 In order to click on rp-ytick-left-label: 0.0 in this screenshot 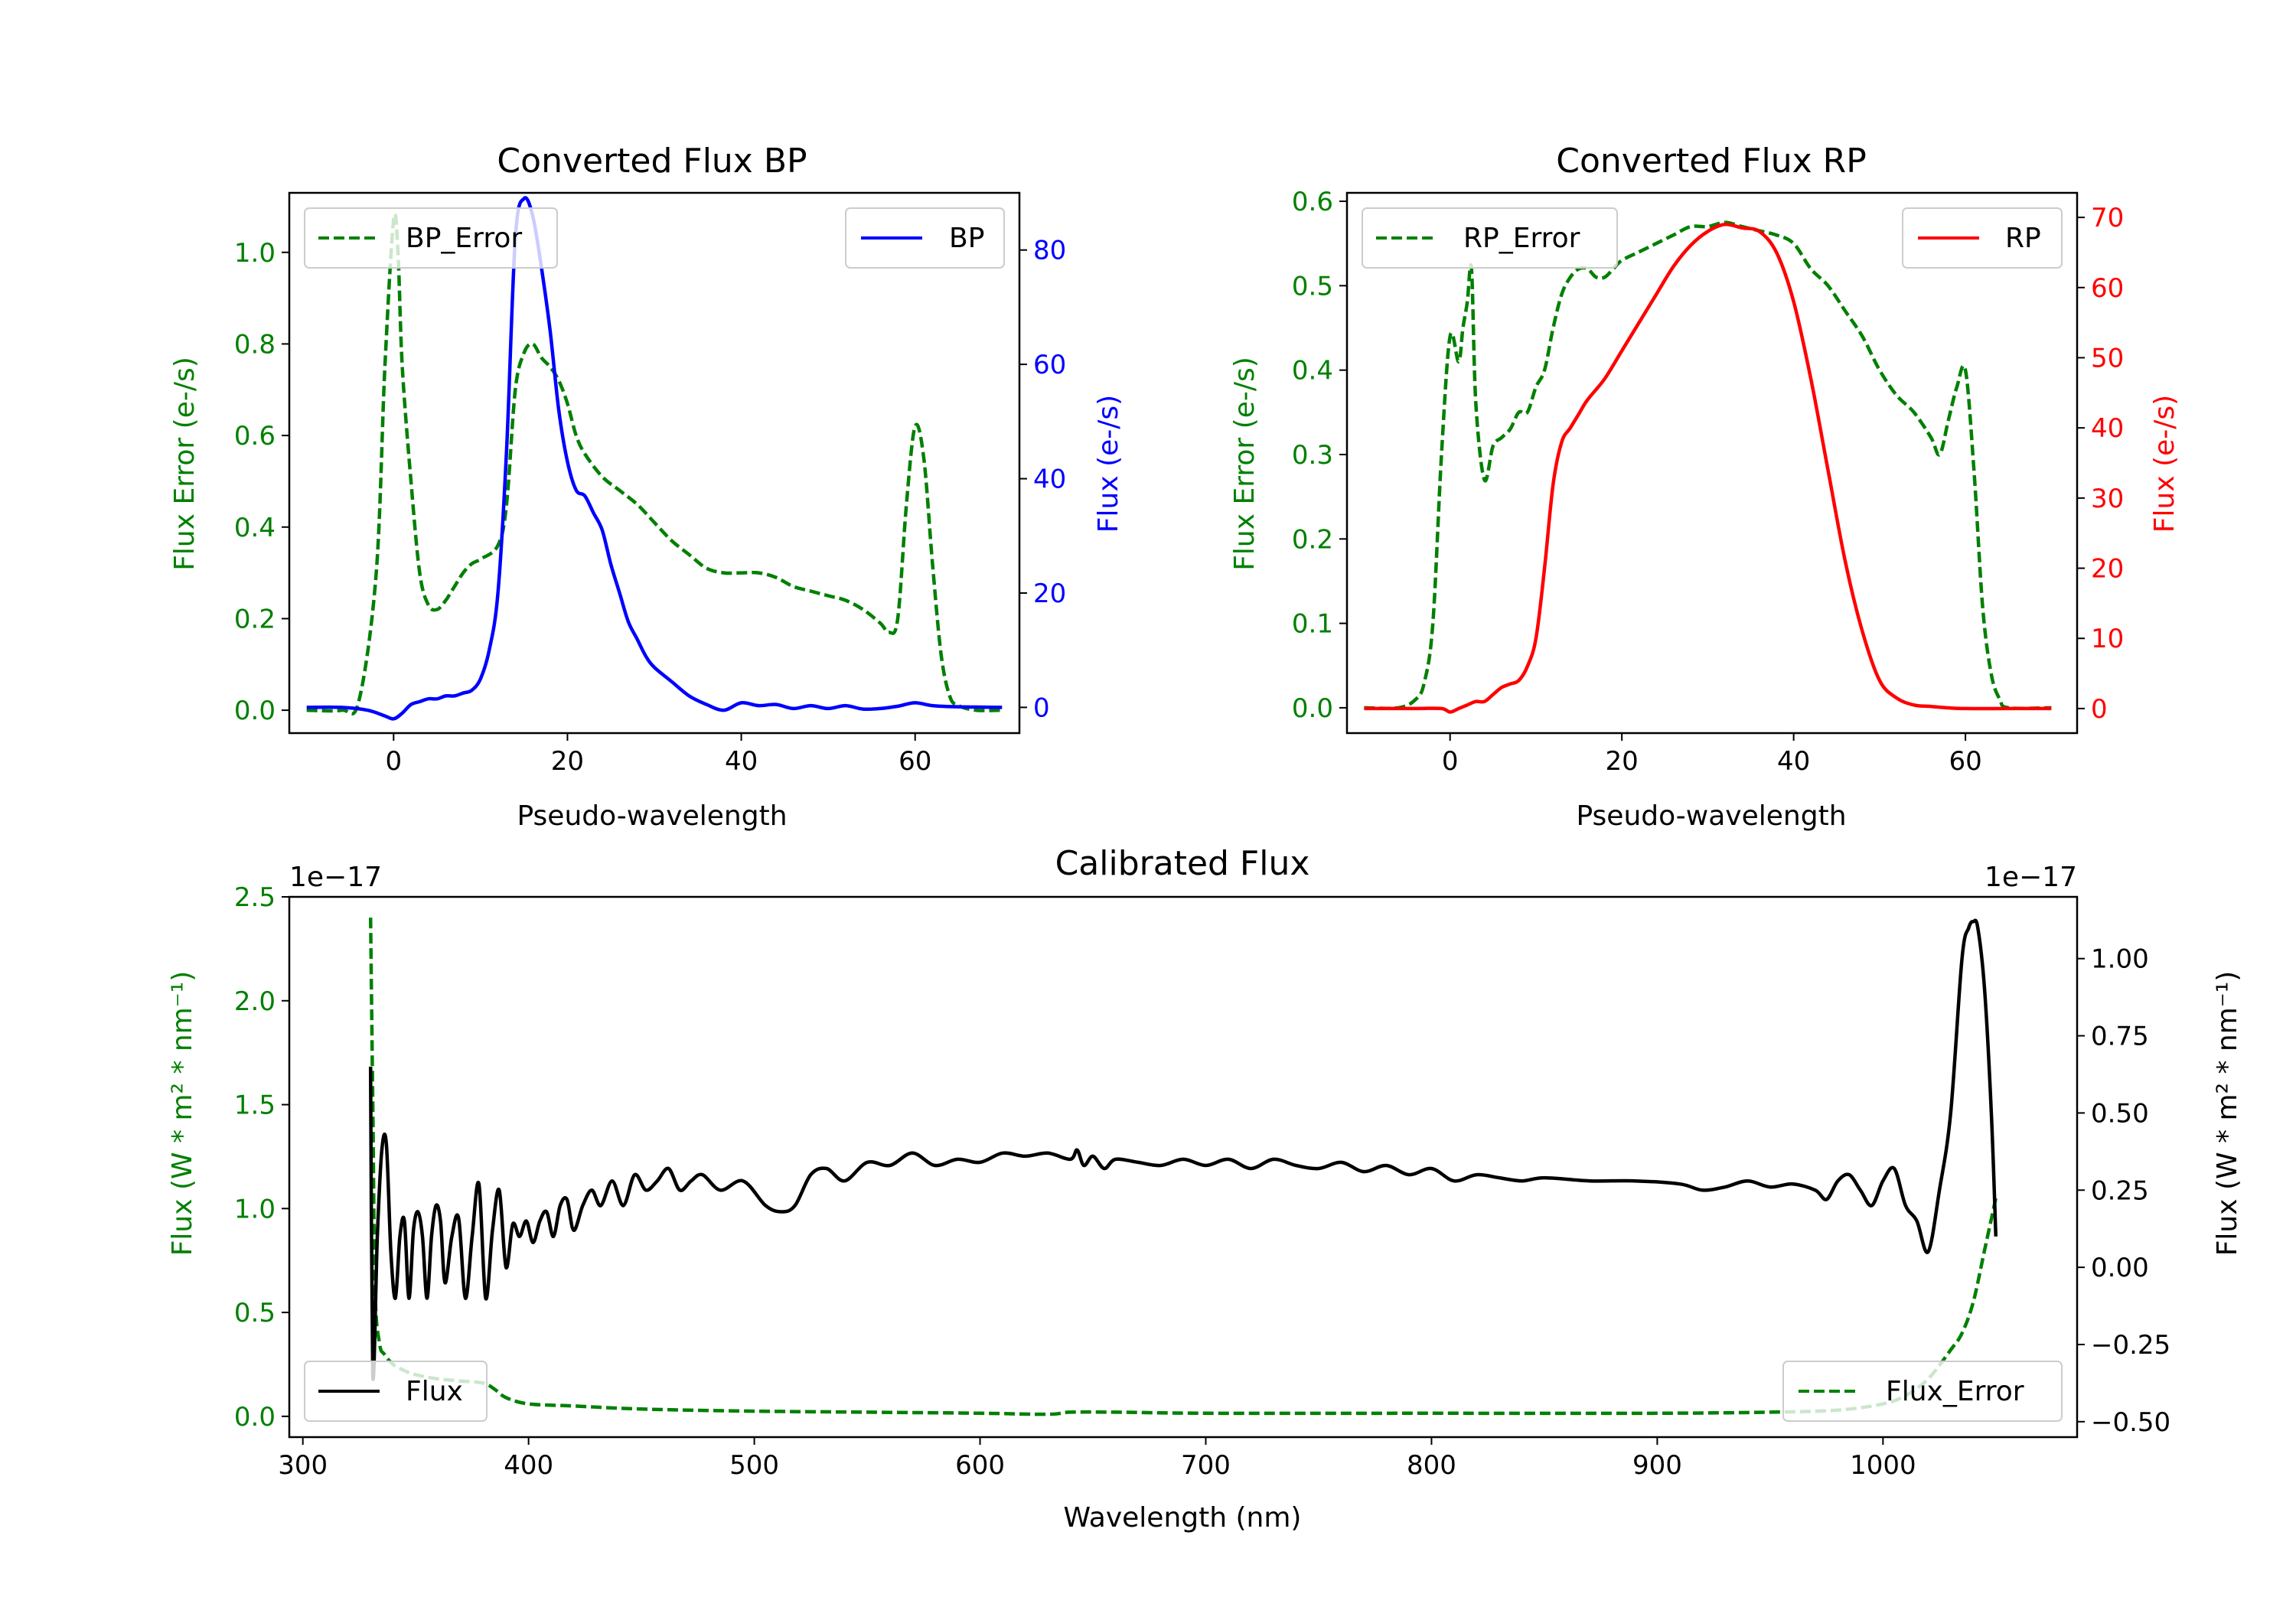, I will do `click(1312, 708)`.